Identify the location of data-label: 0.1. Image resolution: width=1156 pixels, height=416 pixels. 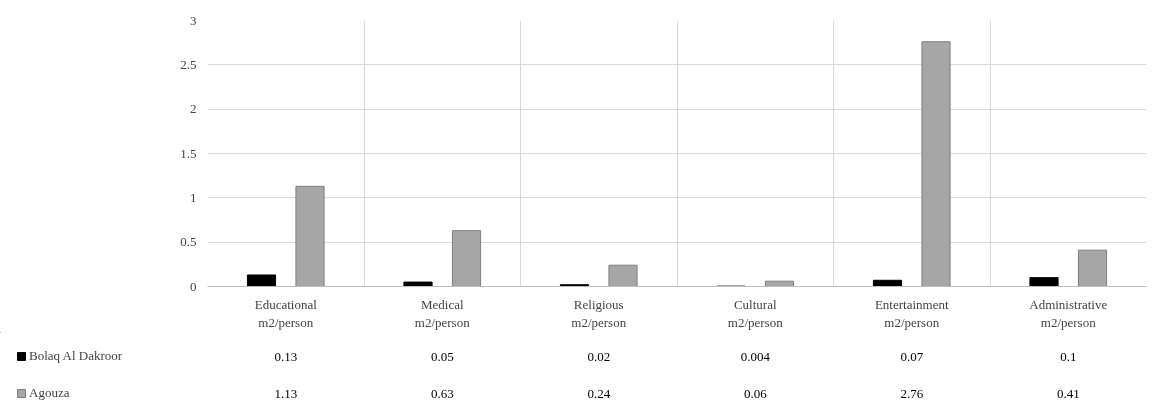
(1068, 356).